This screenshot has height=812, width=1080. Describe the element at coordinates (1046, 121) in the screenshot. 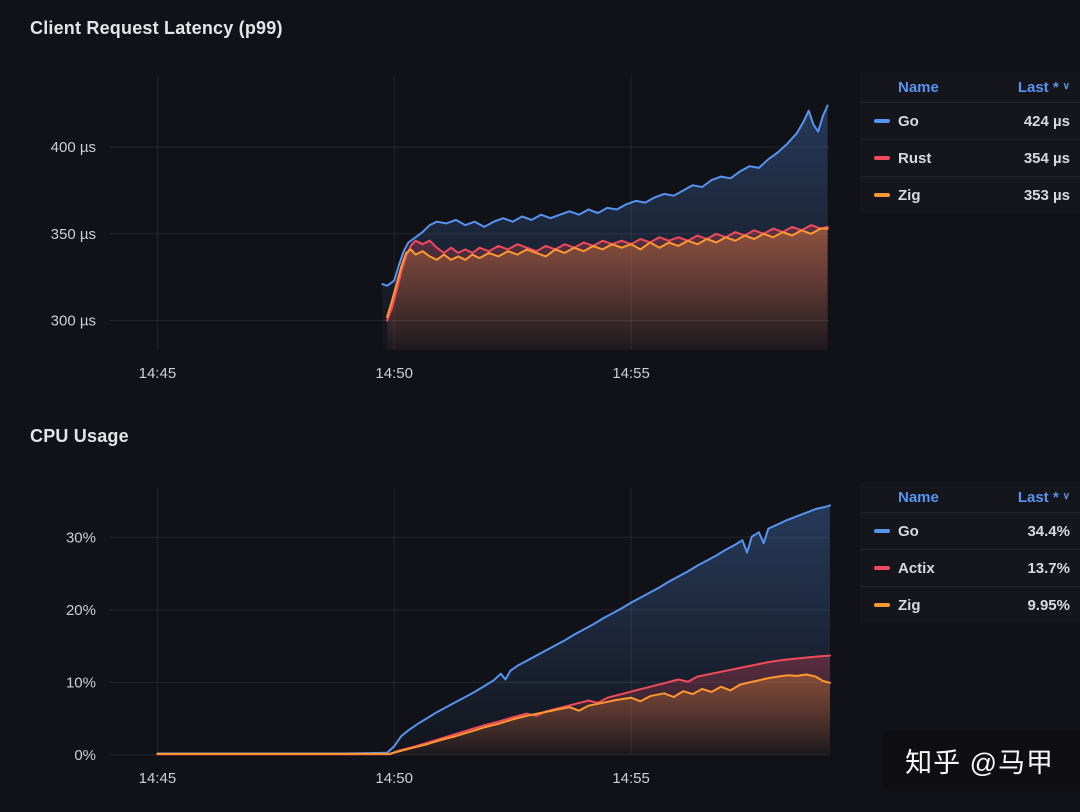

I see `series-last-value: 424 µs` at that location.